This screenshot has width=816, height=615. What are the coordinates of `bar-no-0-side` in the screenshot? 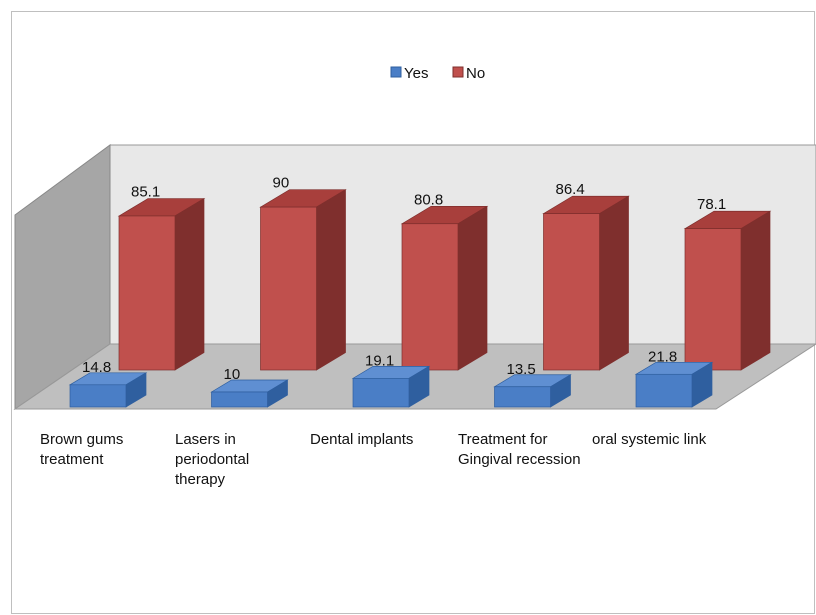 It's located at (189, 284).